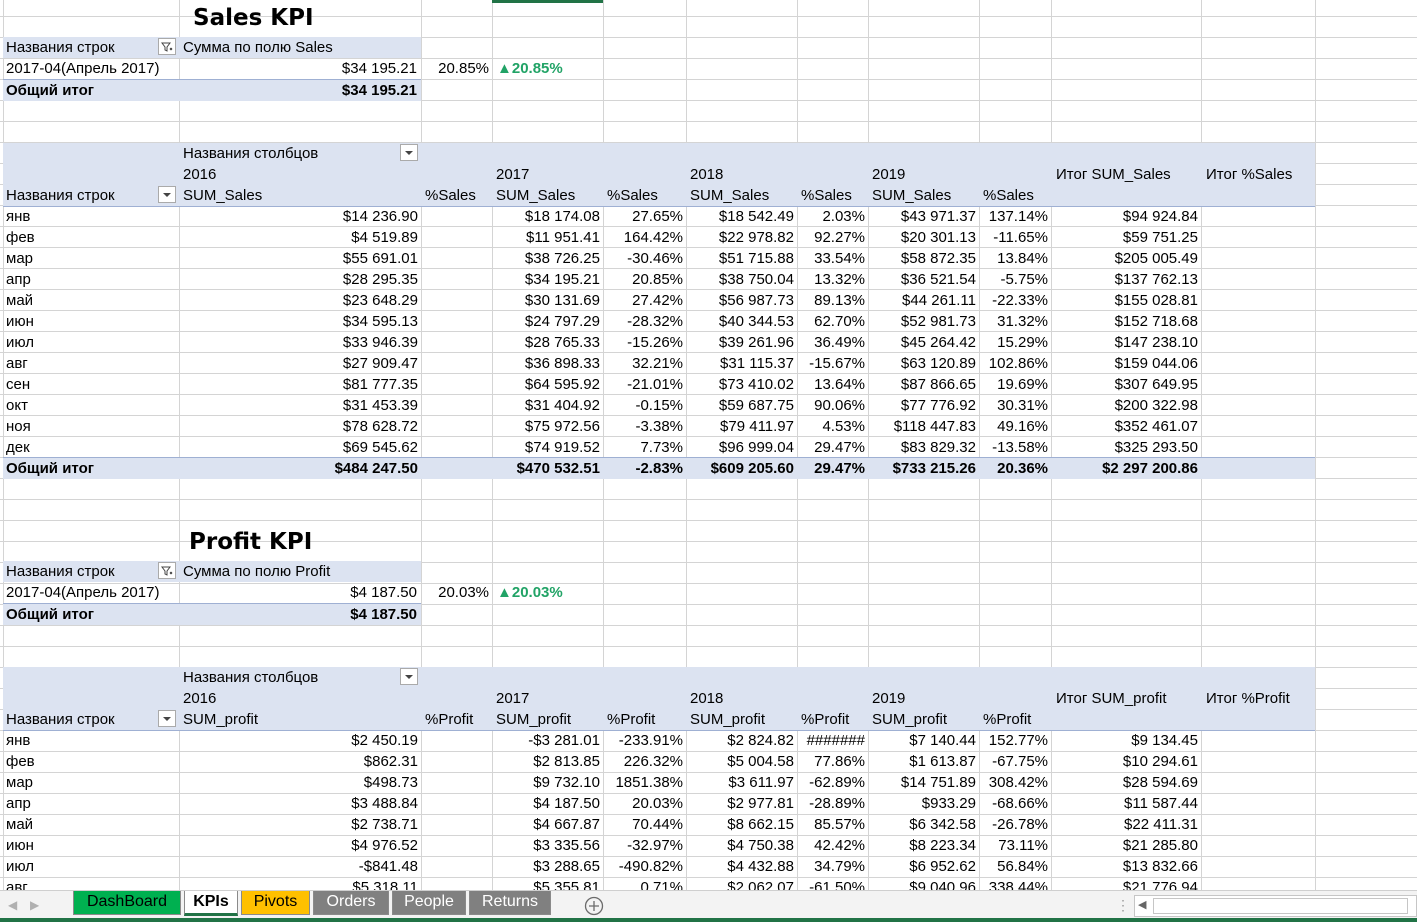 The width and height of the screenshot is (1417, 922). What do you see at coordinates (566, 803) in the screenshot?
I see `pivot-cell: $4 187.50` at bounding box center [566, 803].